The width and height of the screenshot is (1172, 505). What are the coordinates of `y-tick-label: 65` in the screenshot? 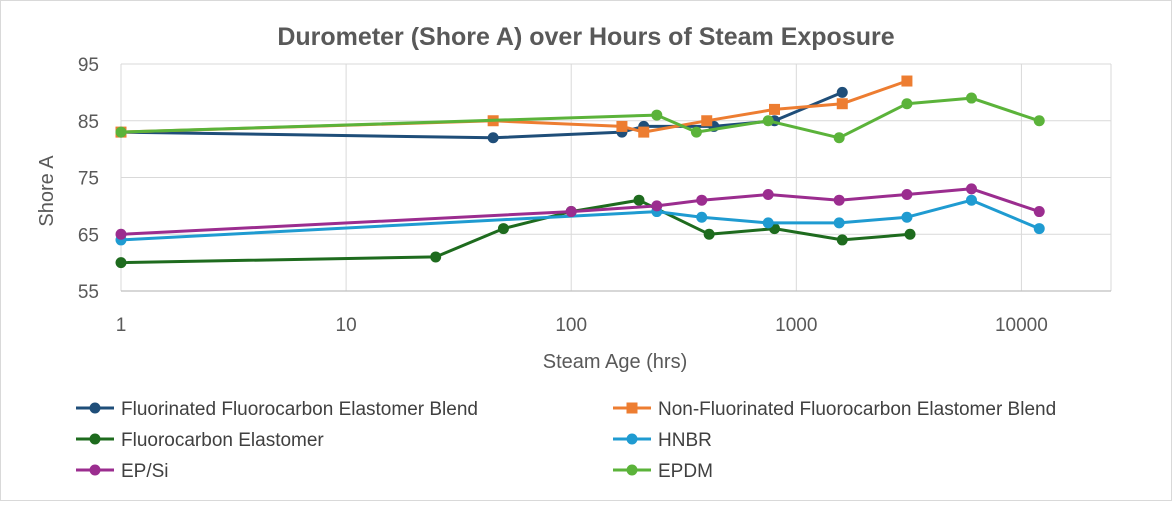 It's located at (88, 235).